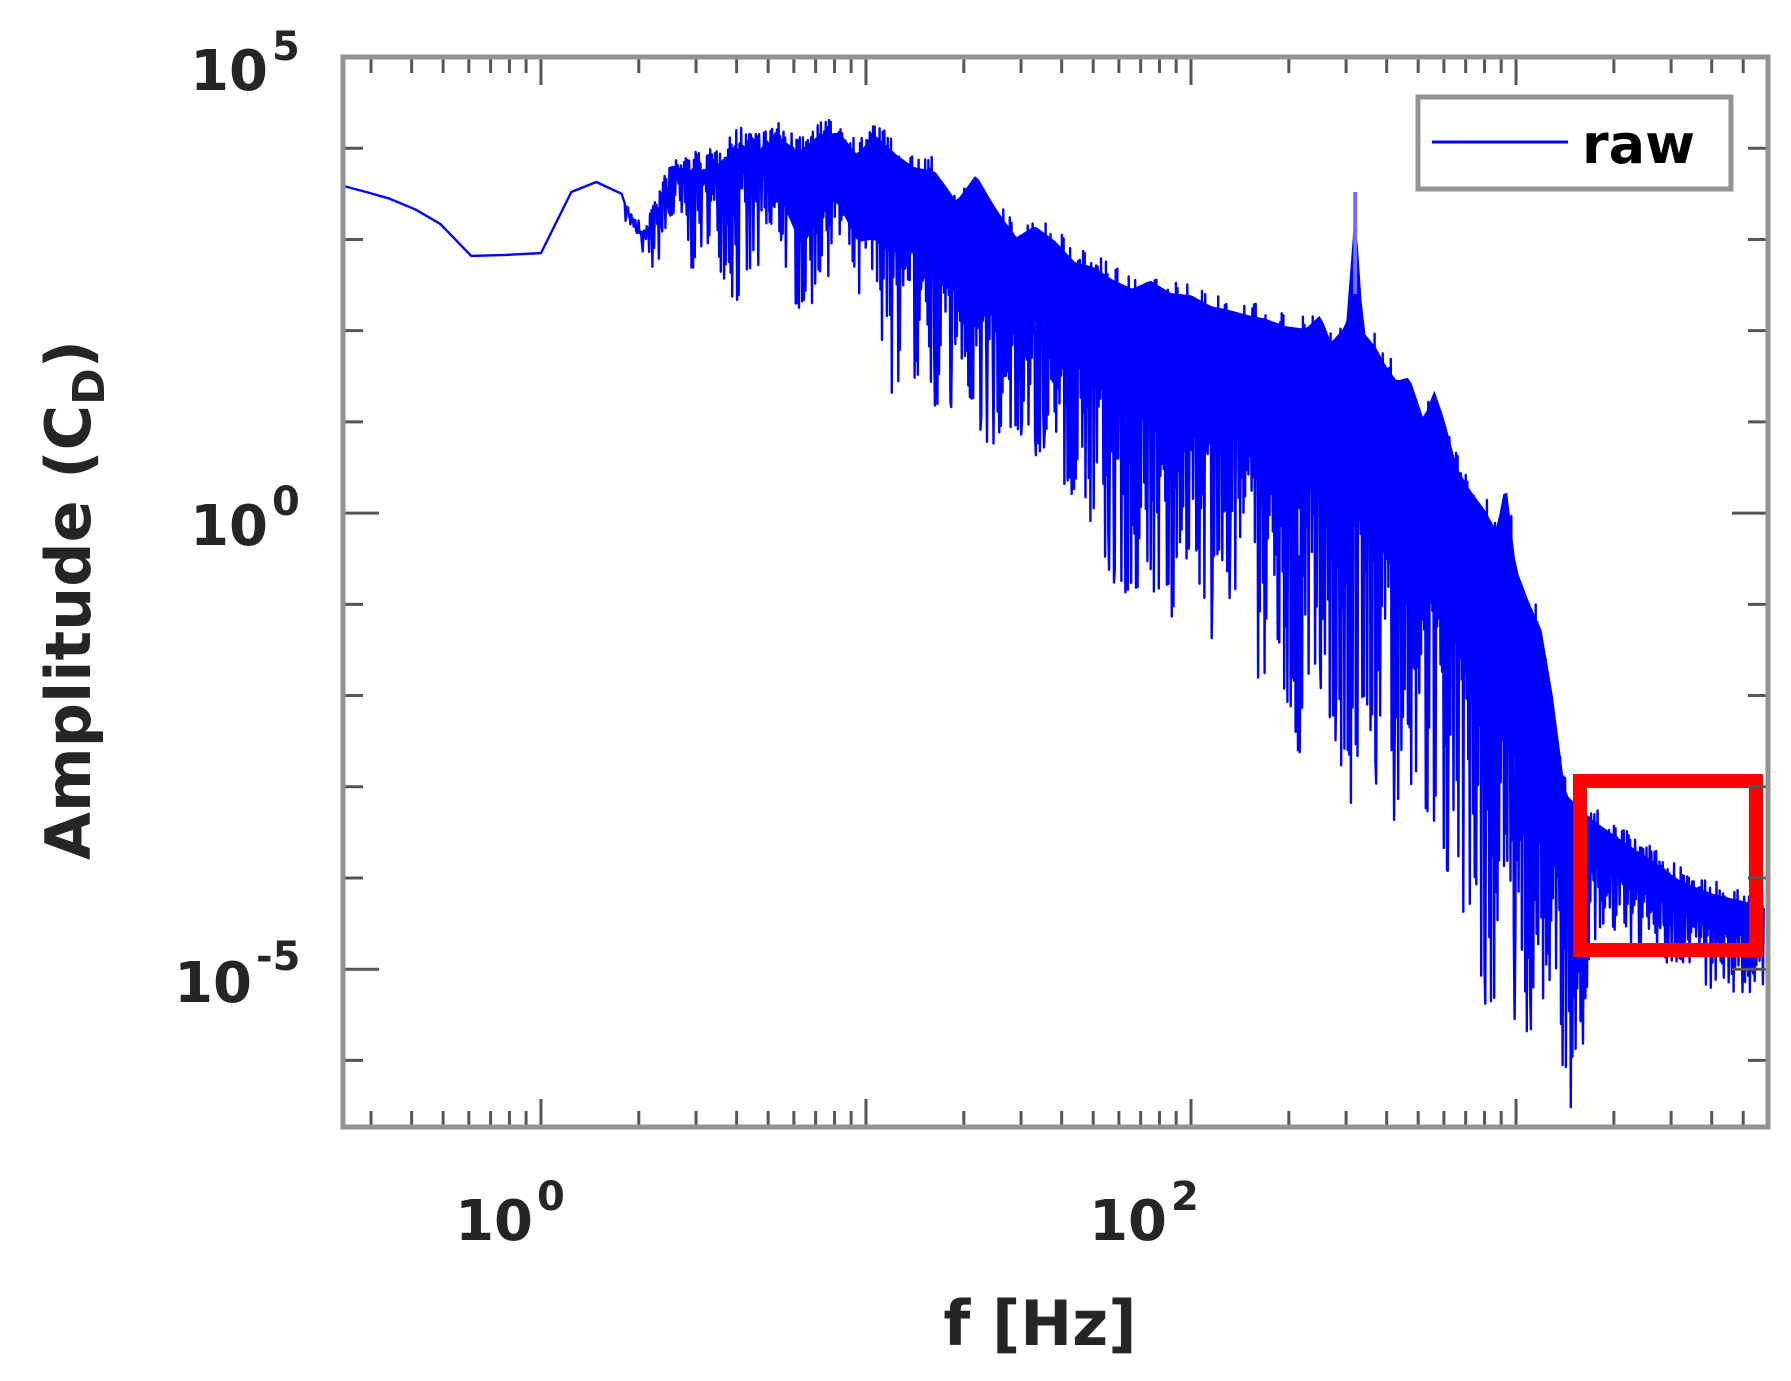 This screenshot has width=1791, height=1381. What do you see at coordinates (1668, 865) in the screenshot?
I see `highlight-rectangle` at bounding box center [1668, 865].